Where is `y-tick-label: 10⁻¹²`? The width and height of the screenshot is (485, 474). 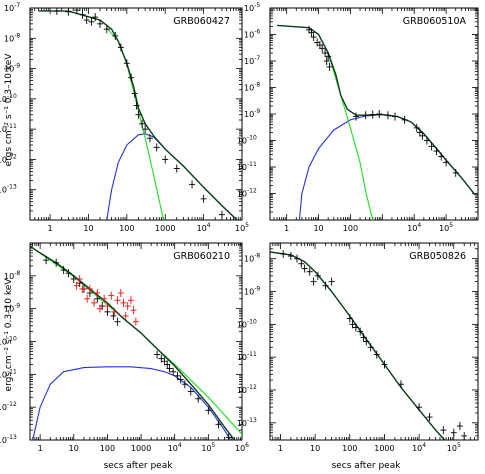
y-tick-label: 10⁻¹² is located at coordinates (247, 193).